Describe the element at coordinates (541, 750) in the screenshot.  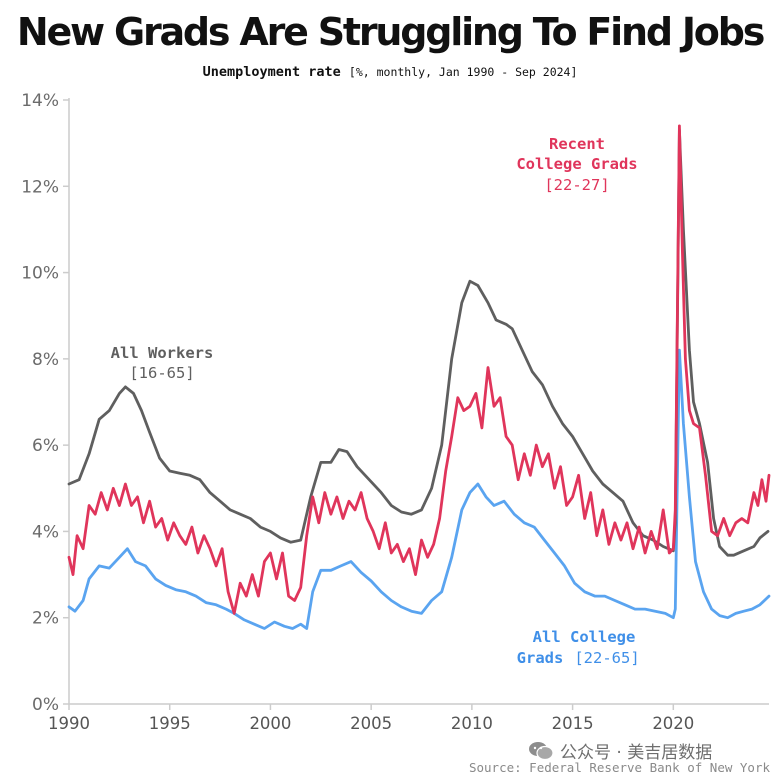
I see `wechat-icon` at that location.